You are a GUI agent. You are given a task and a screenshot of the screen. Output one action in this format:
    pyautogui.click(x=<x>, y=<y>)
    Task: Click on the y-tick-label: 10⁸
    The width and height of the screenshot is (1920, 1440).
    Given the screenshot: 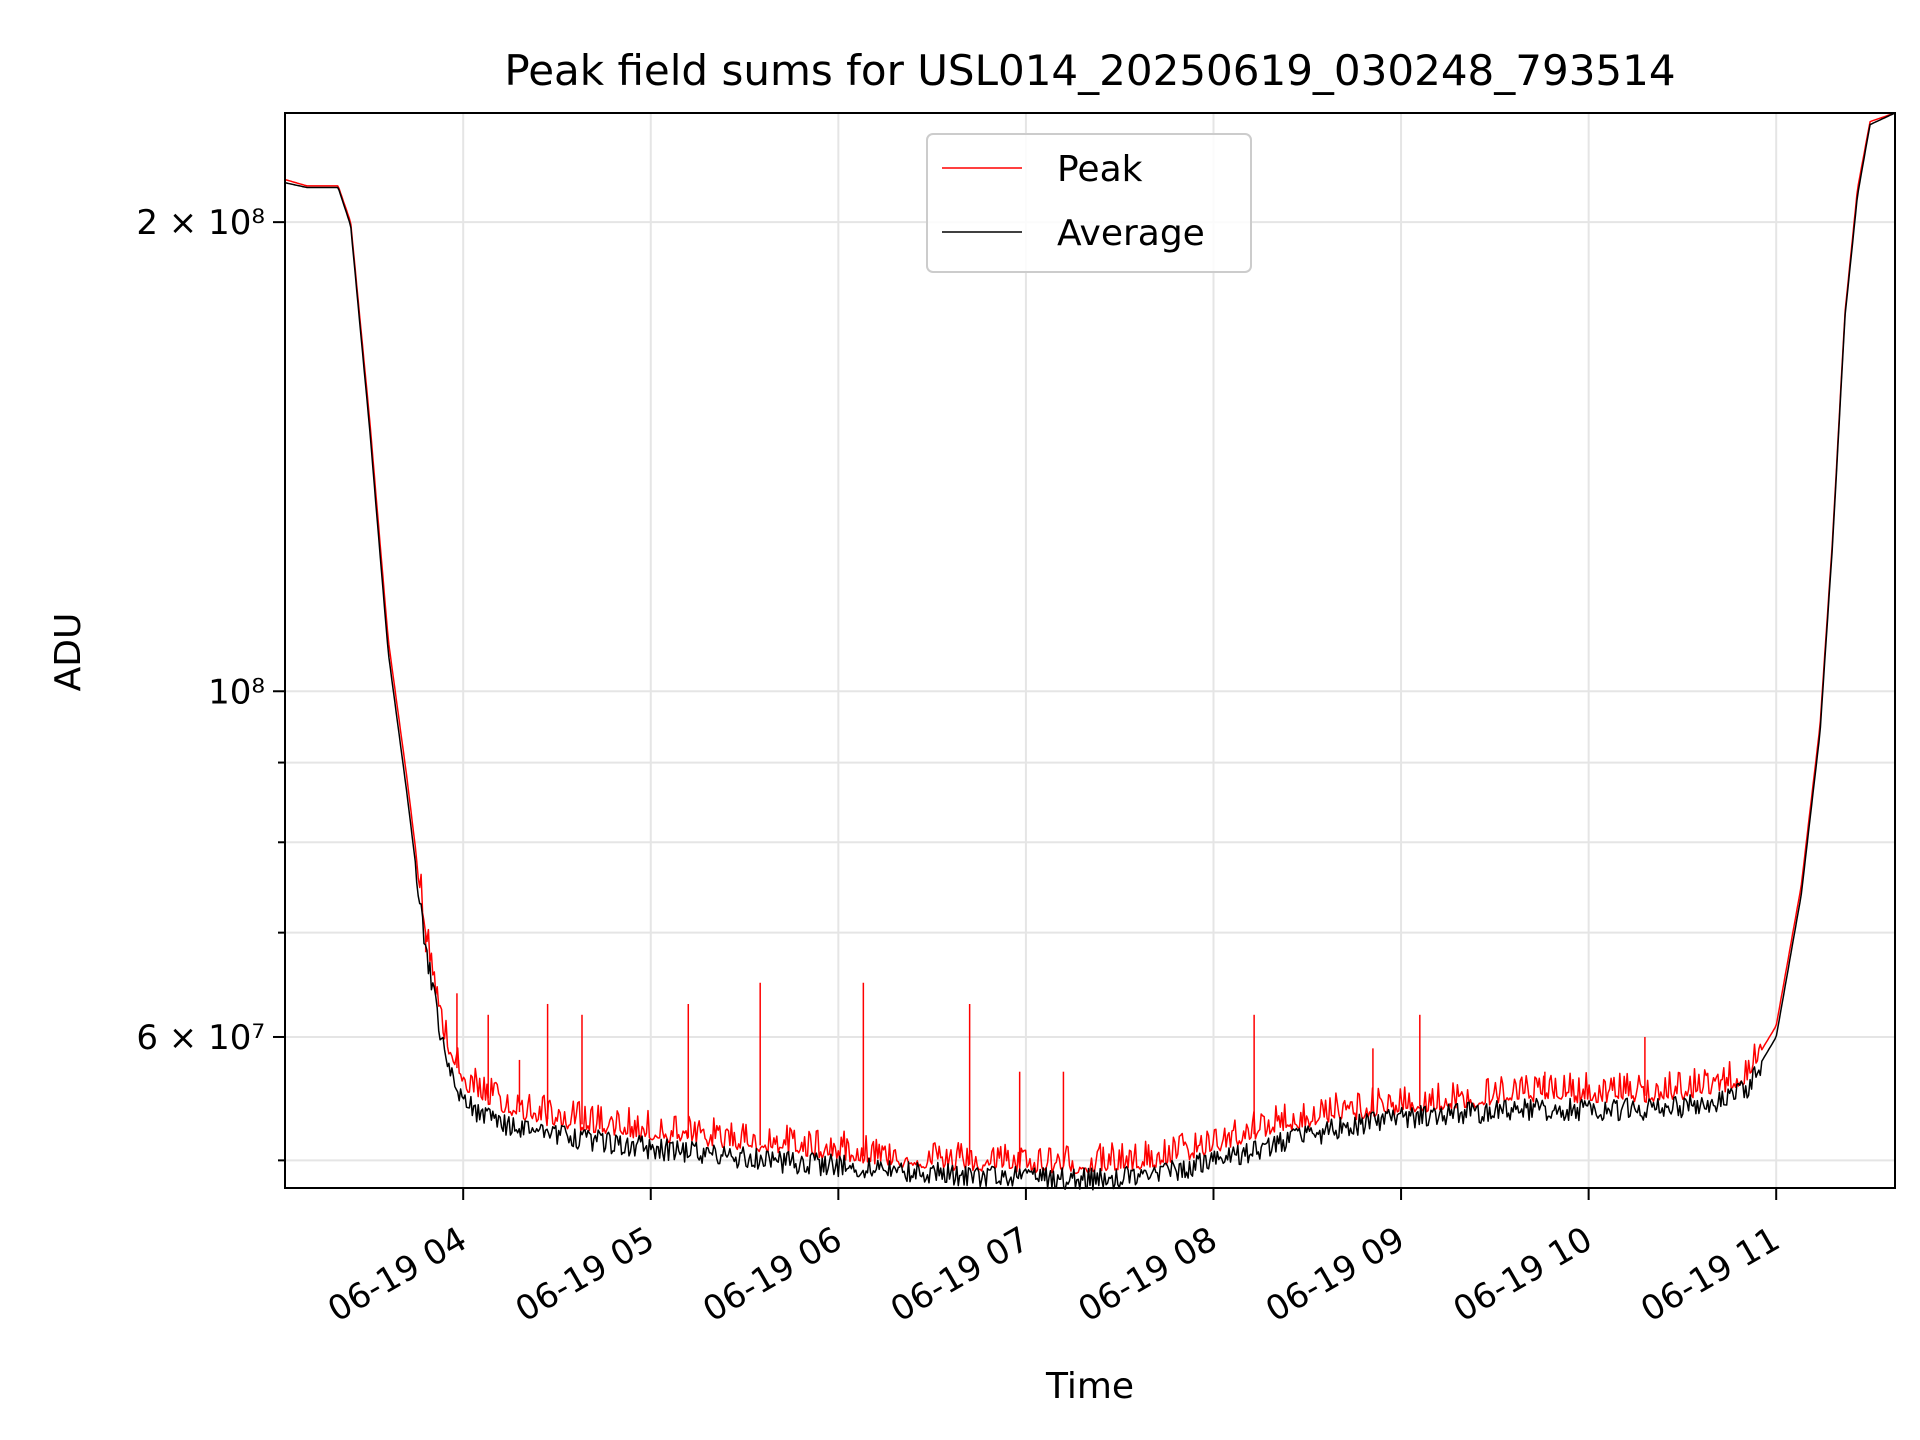 What is the action you would take?
    pyautogui.click(x=236, y=692)
    